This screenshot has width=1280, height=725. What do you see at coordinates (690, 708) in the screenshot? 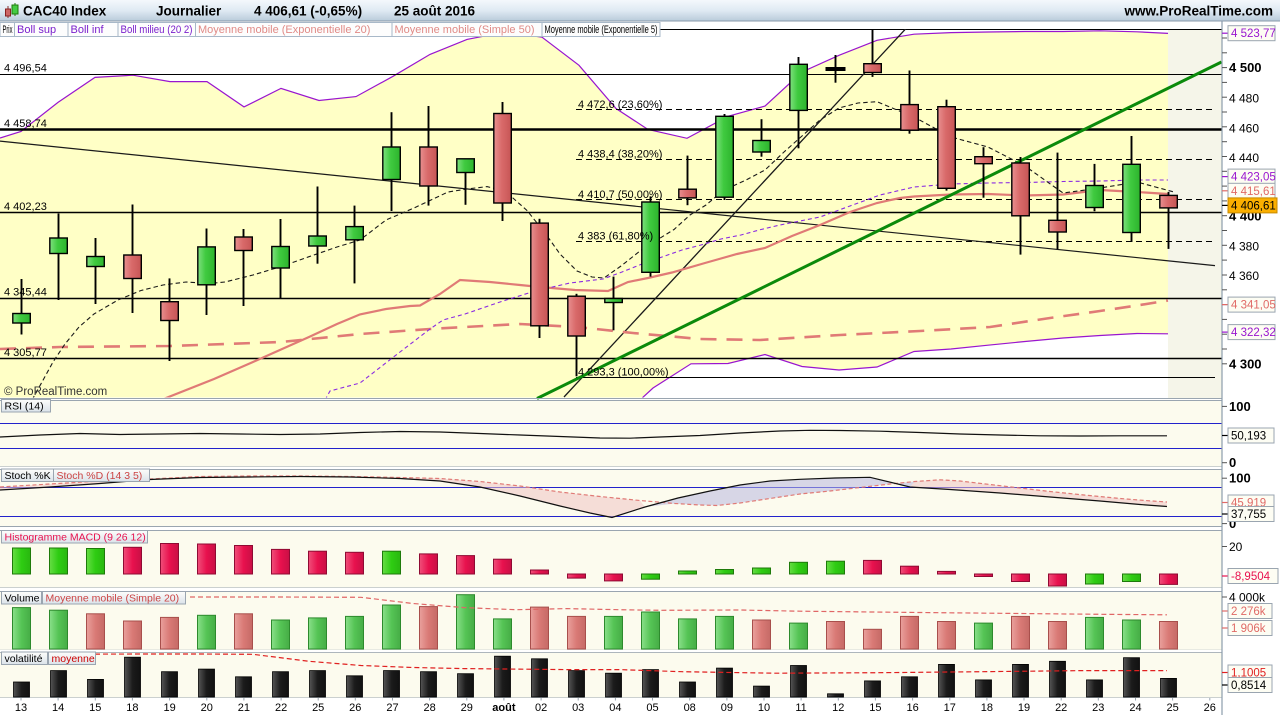
I see `svg-text: 08` at bounding box center [690, 708].